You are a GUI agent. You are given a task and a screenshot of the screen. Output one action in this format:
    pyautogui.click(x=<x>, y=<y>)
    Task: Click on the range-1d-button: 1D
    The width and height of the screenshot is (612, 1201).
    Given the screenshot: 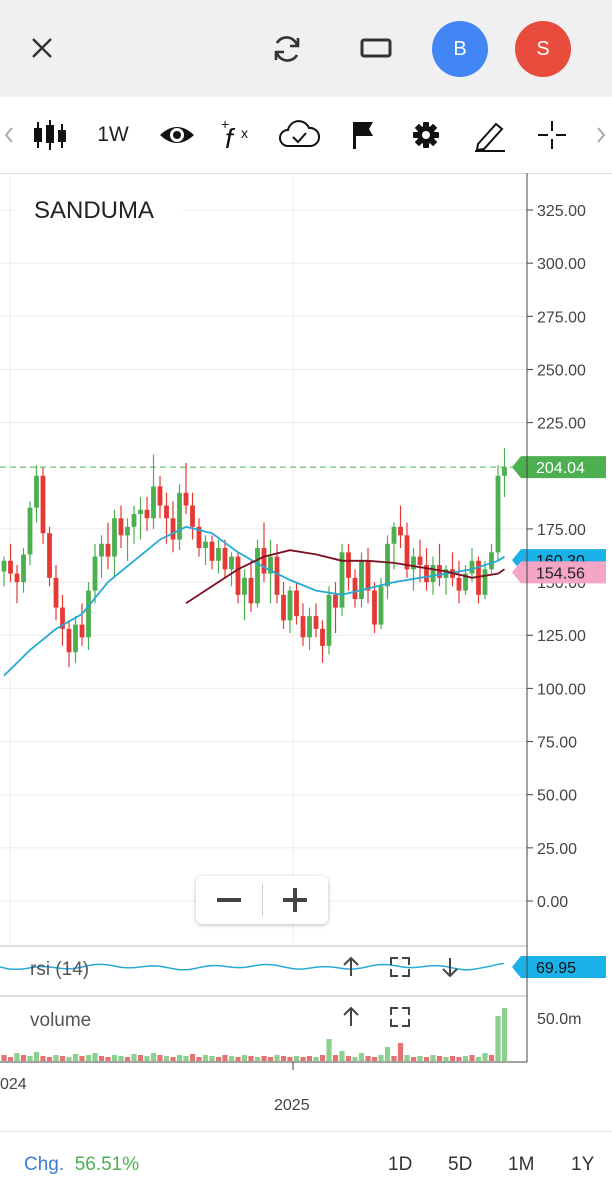 What is the action you would take?
    pyautogui.click(x=400, y=1164)
    